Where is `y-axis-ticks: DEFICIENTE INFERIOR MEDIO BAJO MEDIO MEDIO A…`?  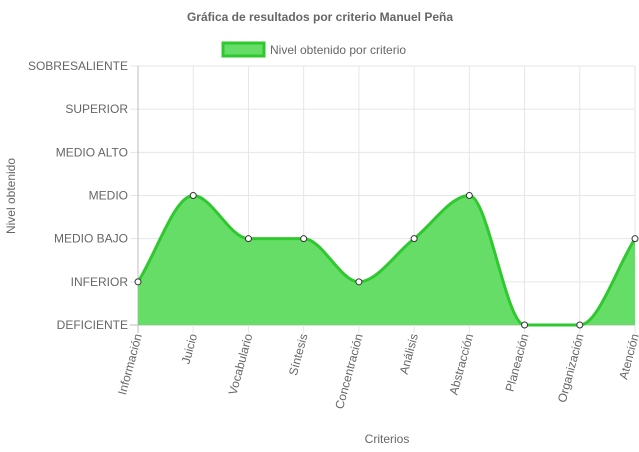 y-axis-ticks: DEFICIENTE INFERIOR MEDIO BAJO MEDIO MEDIO A… is located at coordinates (78, 195).